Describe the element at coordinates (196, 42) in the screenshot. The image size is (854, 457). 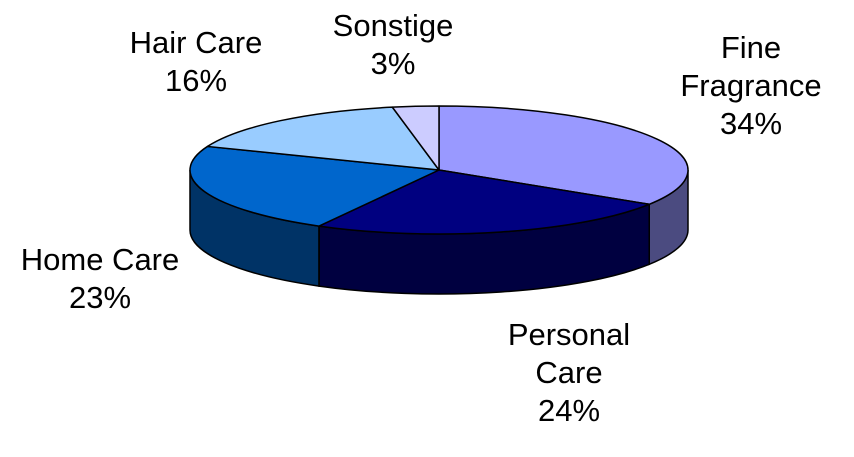
I see `slice-name-label: Hair Care` at that location.